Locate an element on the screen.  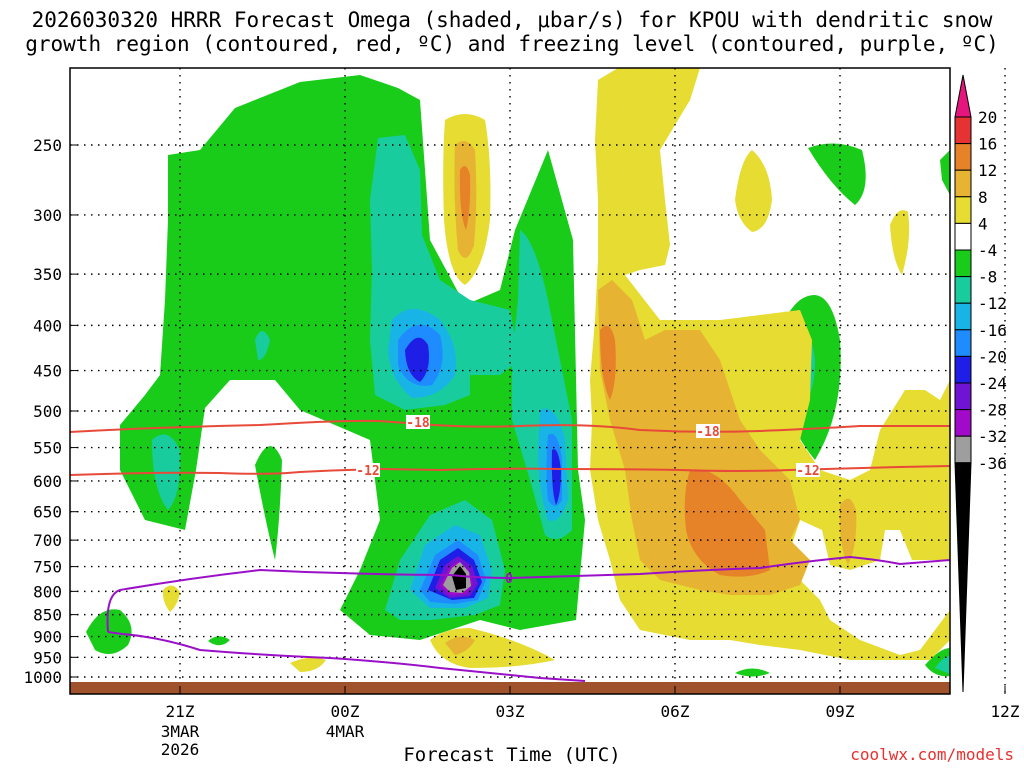
y-tick-label-750: 750 is located at coordinates (47, 567).